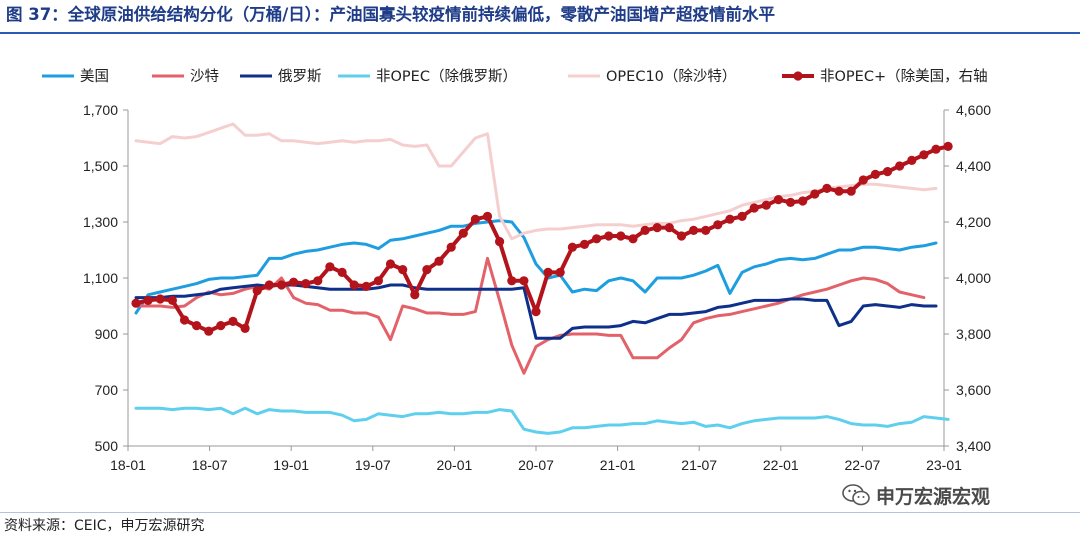 This screenshot has height=540, width=1080. Describe the element at coordinates (618, 465) in the screenshot. I see `x-tick-label: 21-01` at that location.